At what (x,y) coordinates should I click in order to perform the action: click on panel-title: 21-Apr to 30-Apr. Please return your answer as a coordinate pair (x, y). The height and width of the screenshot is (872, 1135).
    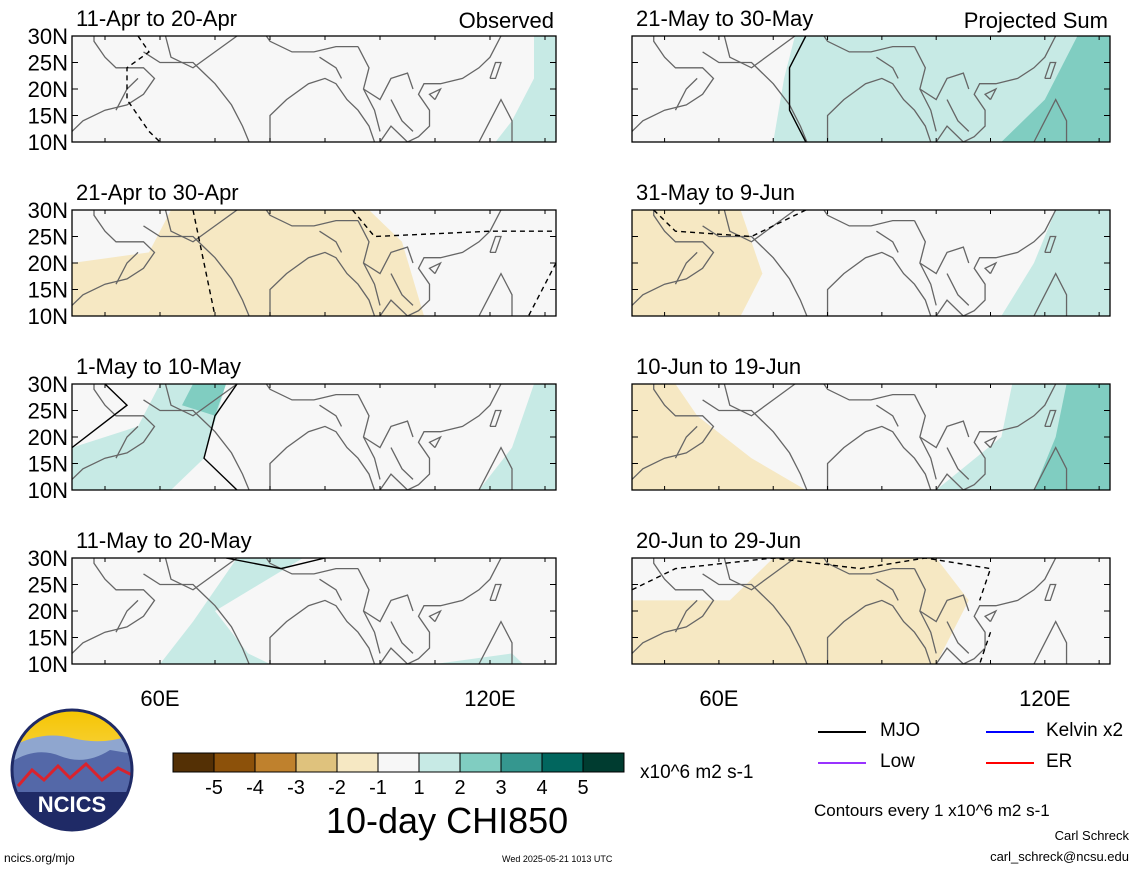
    Looking at the image, I should click on (157, 192).